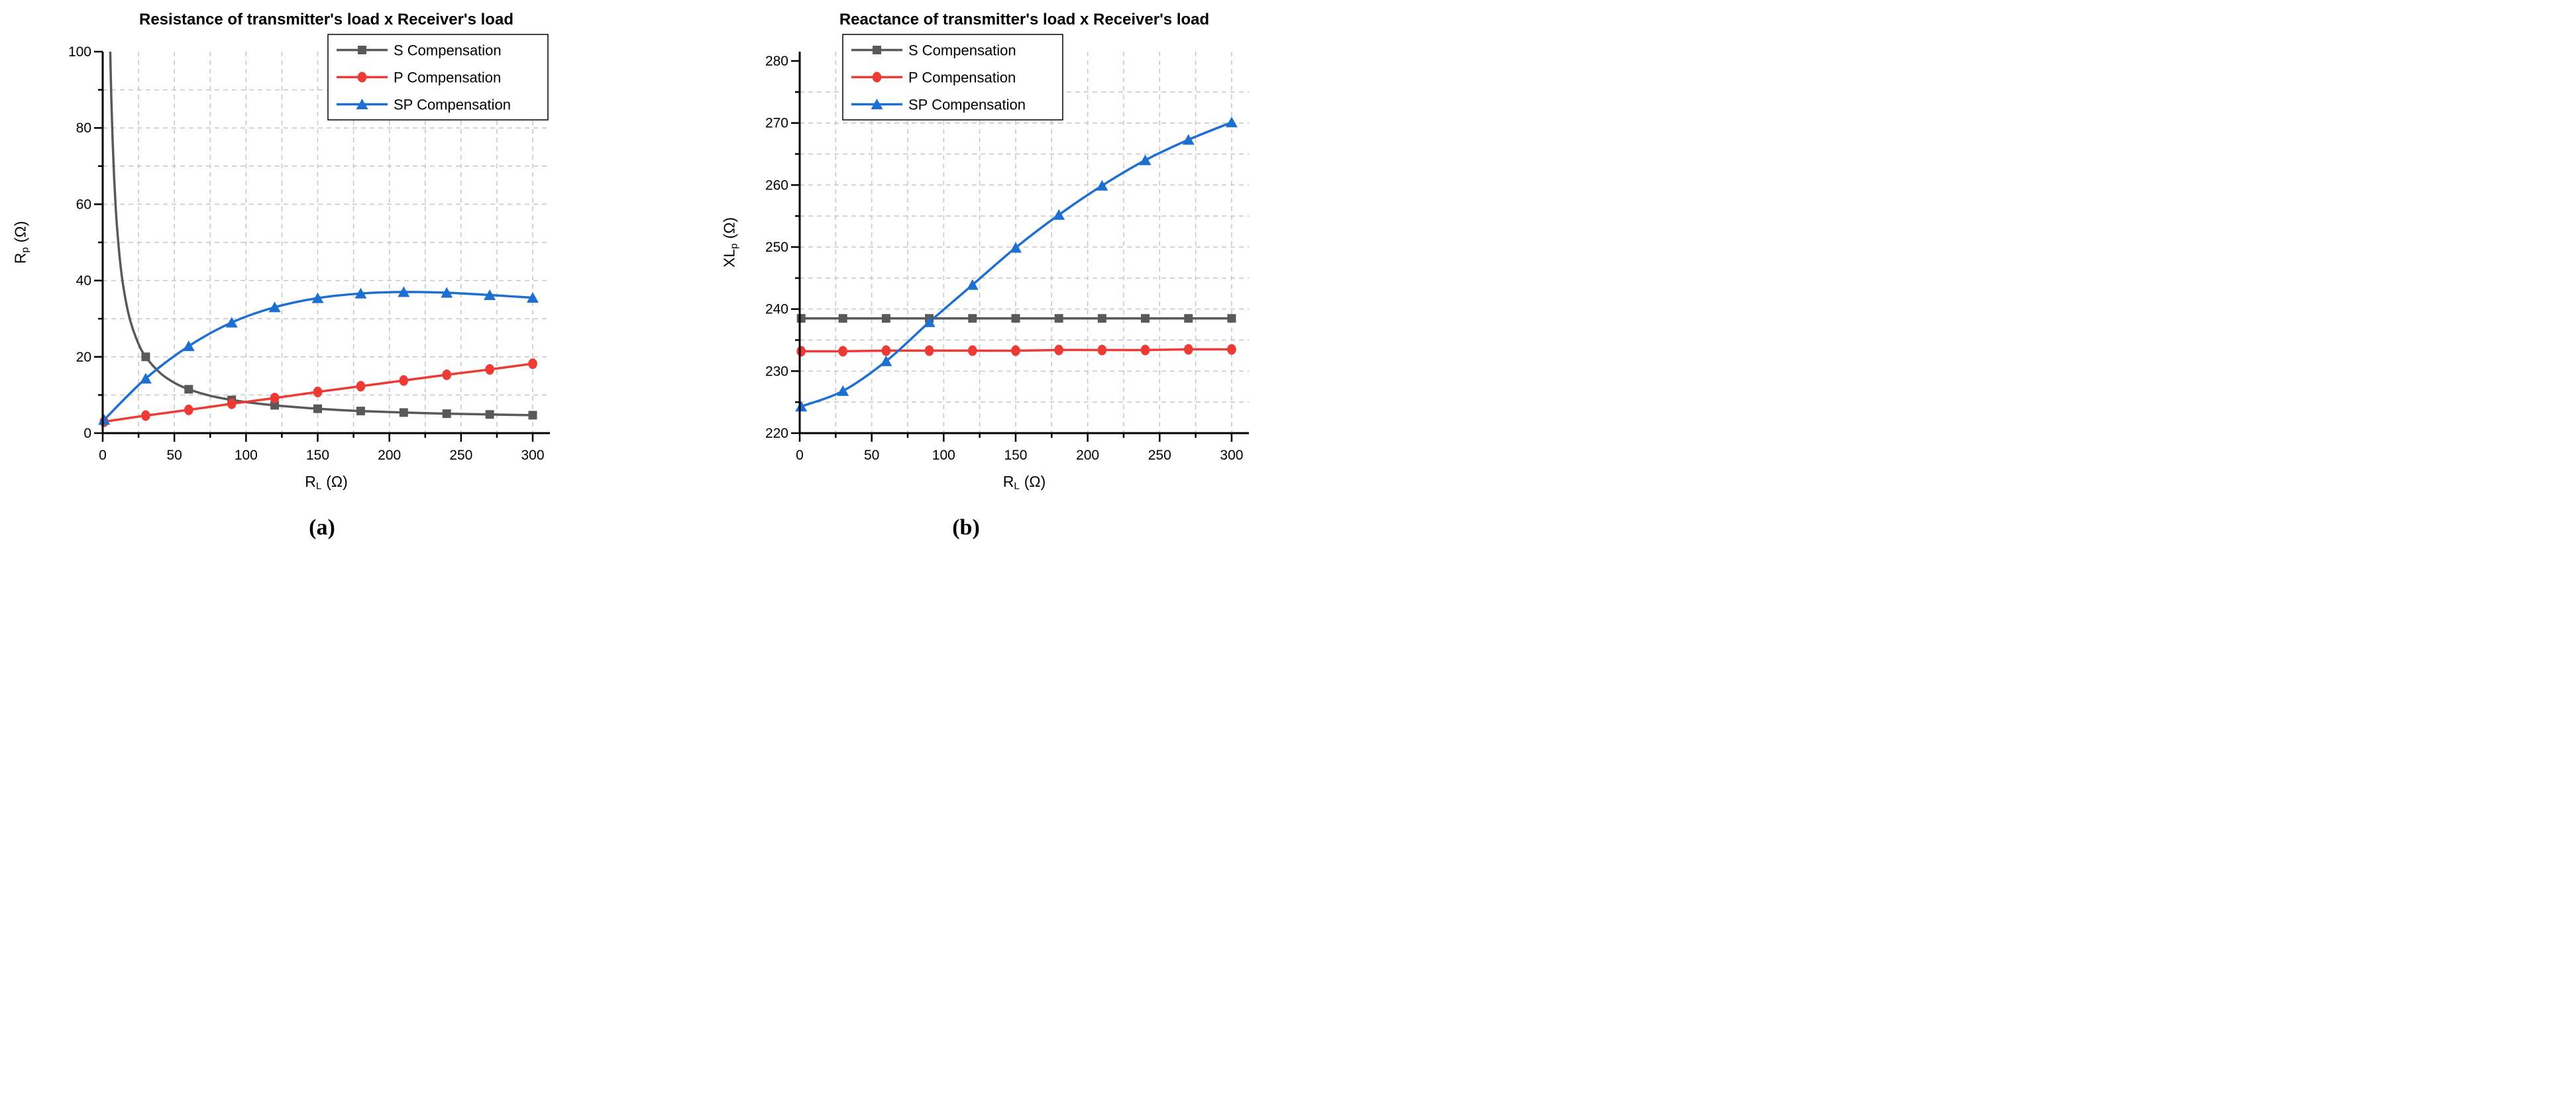 This screenshot has width=2576, height=1110. Describe the element at coordinates (322, 527) in the screenshot. I see `caption-a: (a)` at that location.